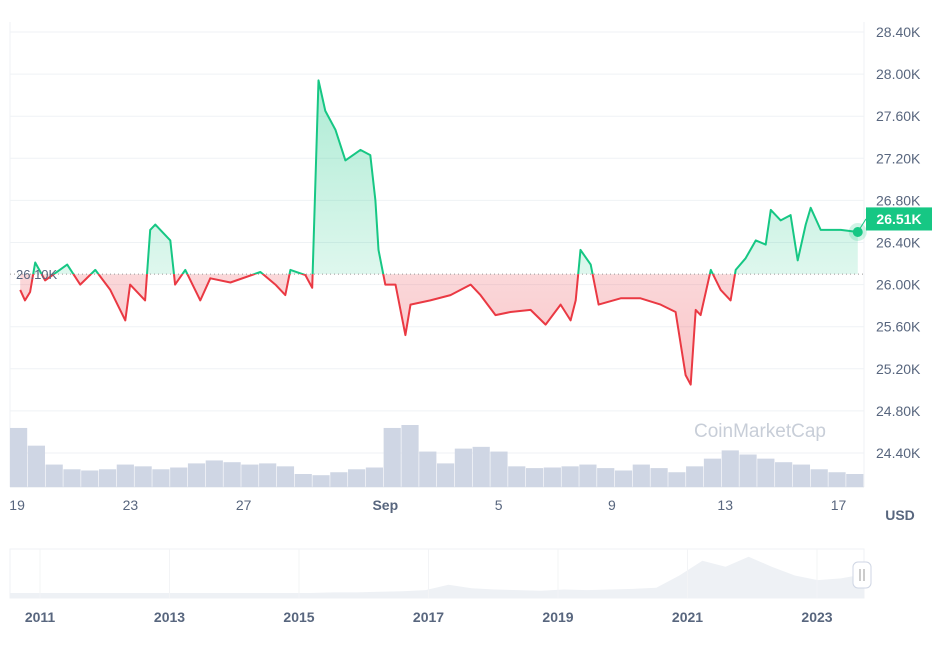 This screenshot has width=944, height=649. What do you see at coordinates (499, 505) in the screenshot?
I see `x-tick-label: 5` at bounding box center [499, 505].